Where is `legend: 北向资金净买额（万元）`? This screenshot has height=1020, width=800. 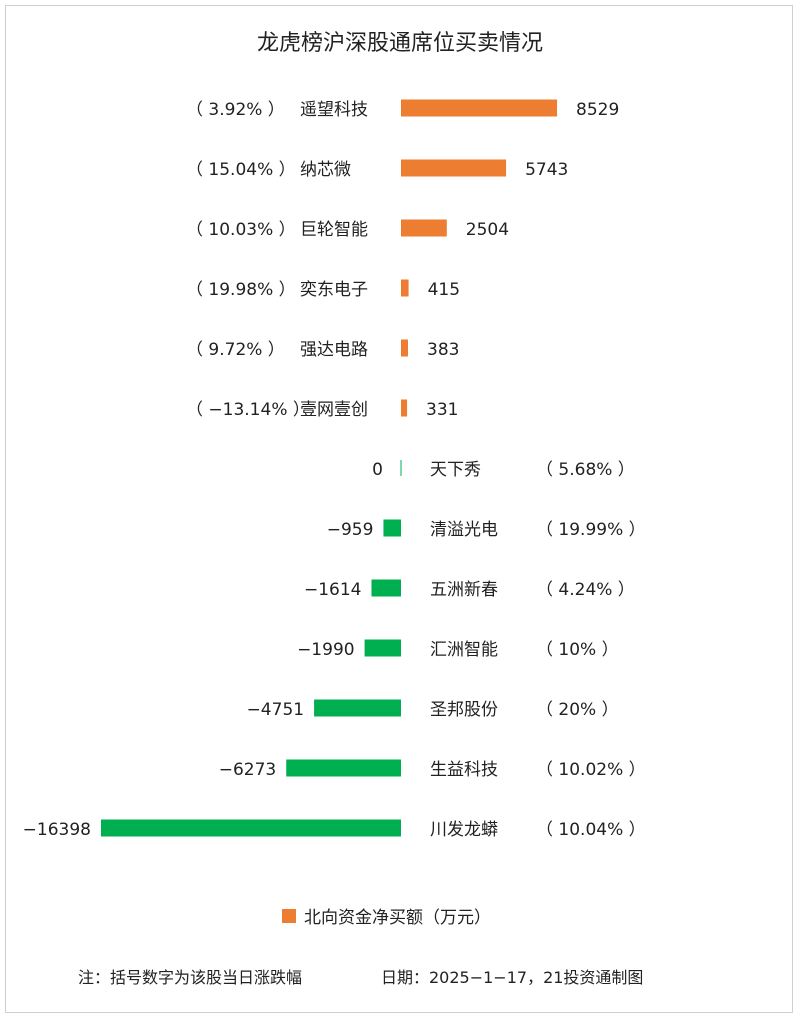
legend: 北向资金净买额（万元） is located at coordinates (386, 918).